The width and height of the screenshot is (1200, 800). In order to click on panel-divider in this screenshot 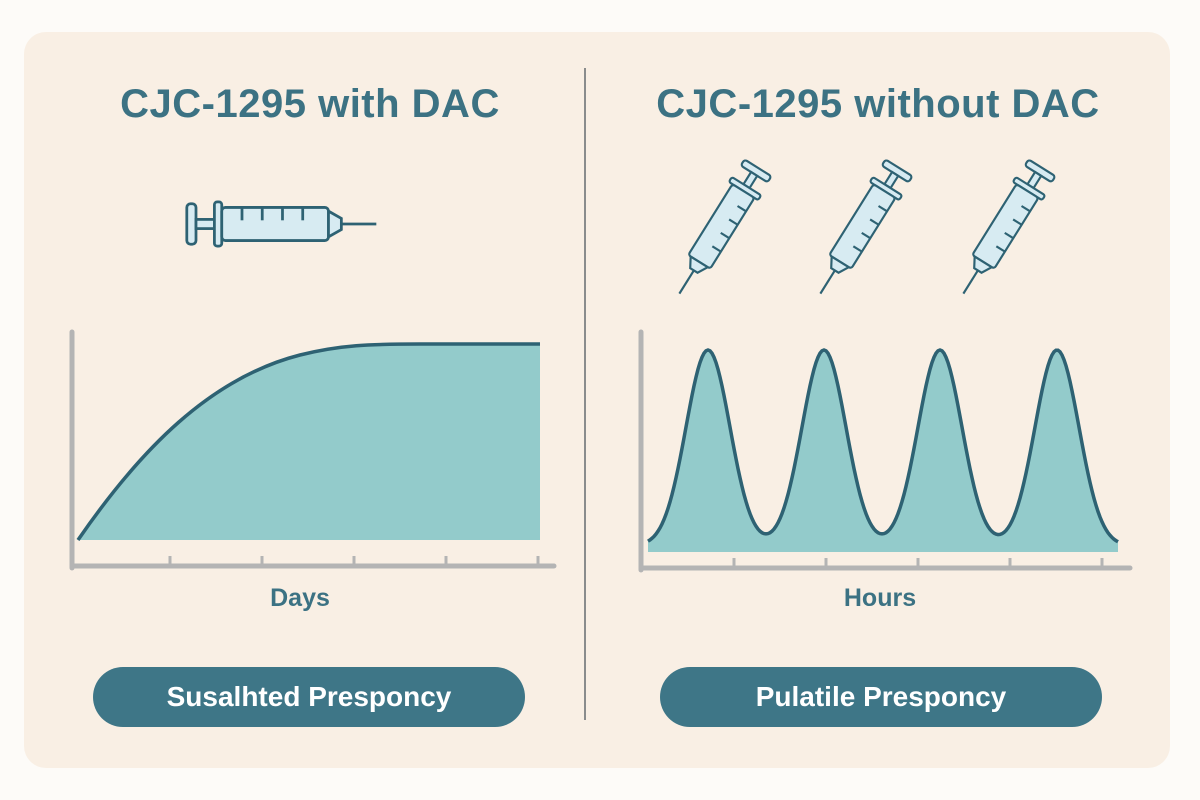, I will do `click(585, 394)`.